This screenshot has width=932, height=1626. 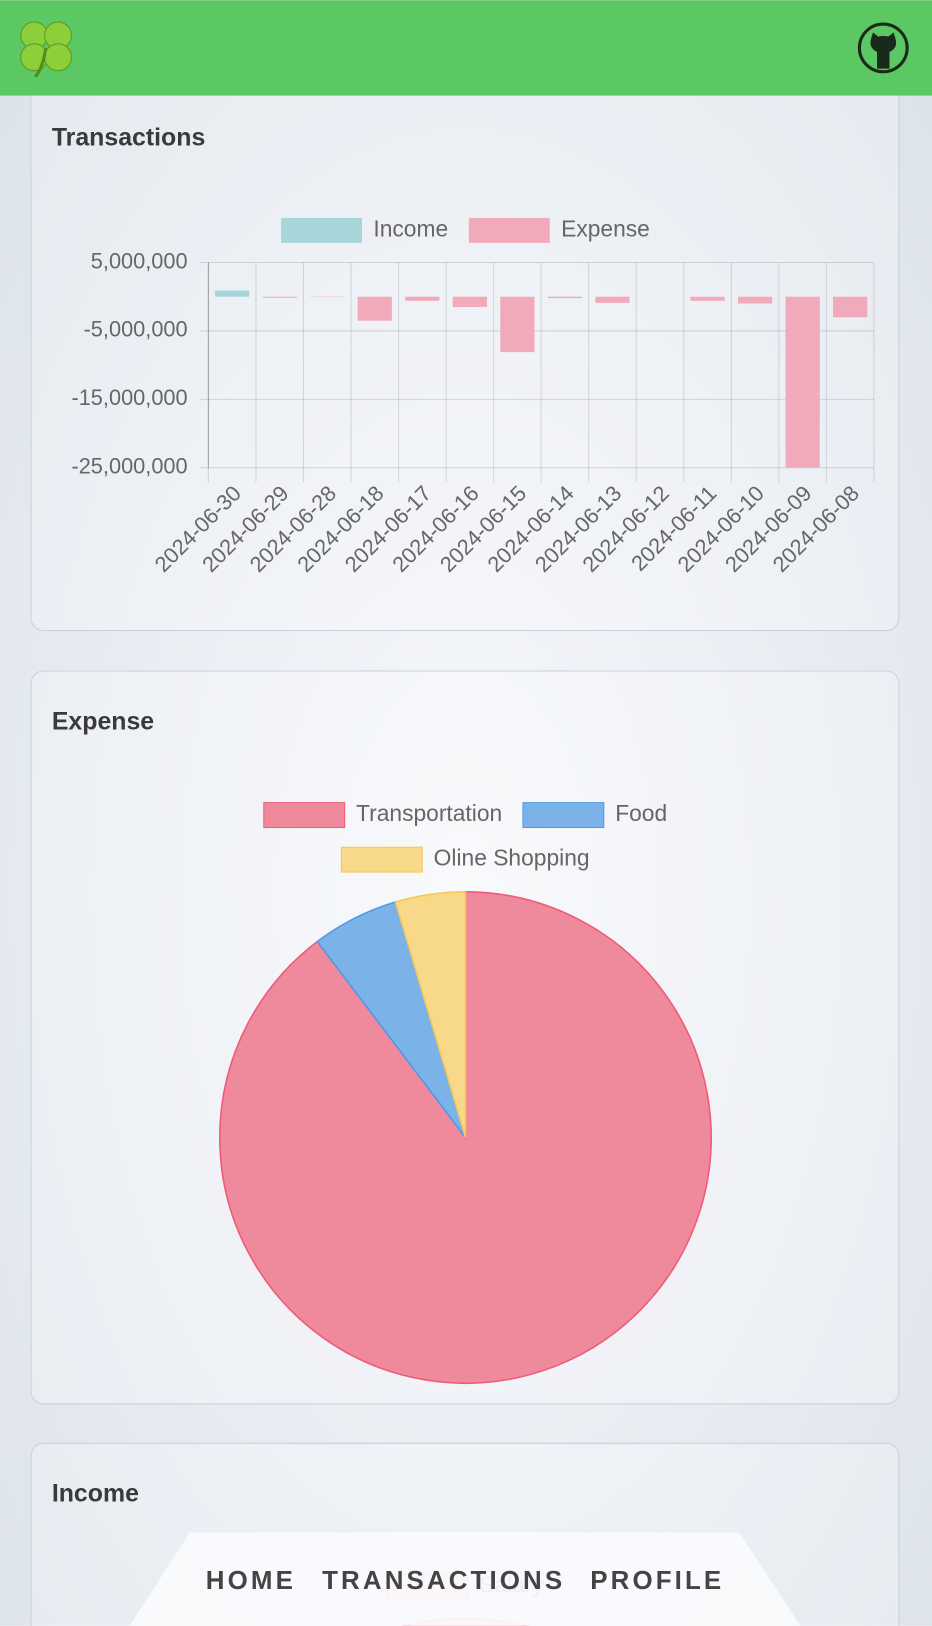 What do you see at coordinates (541, 379) in the screenshot?
I see `plot-area` at bounding box center [541, 379].